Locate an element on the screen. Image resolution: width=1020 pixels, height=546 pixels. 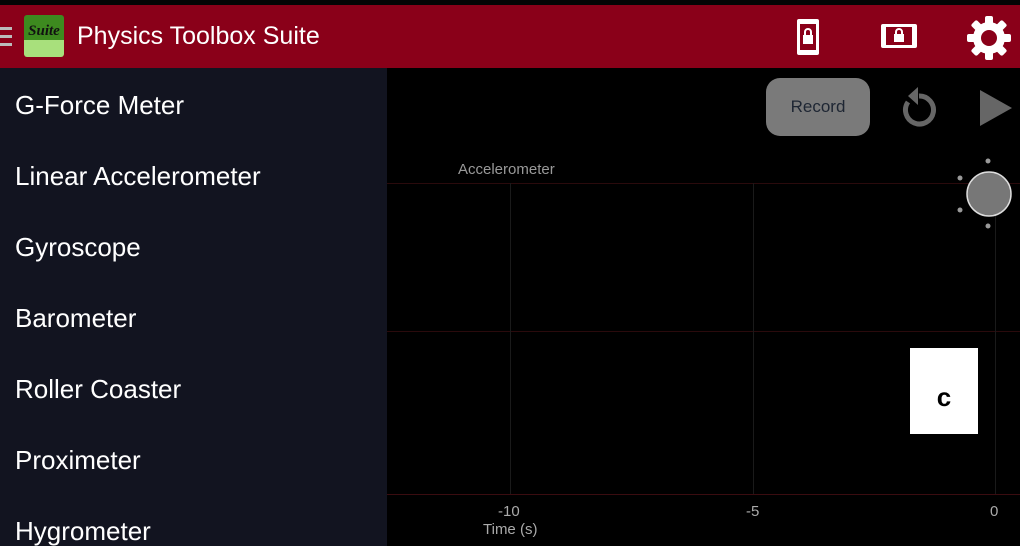
sidebar-item-gyroscope: Gyroscope is located at coordinates (78, 247).